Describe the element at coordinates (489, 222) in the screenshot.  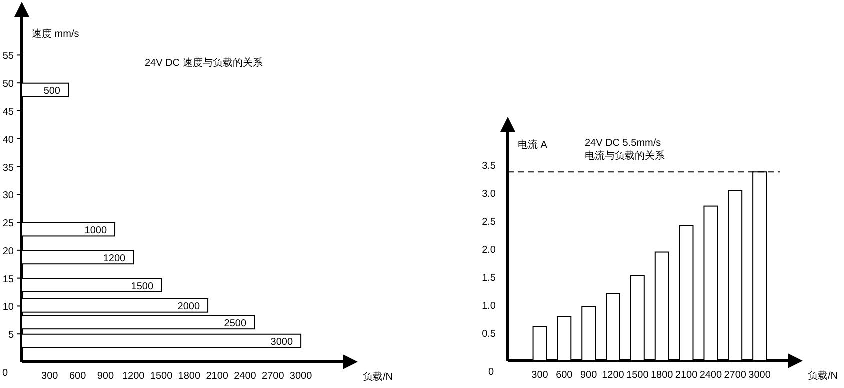
I see `y-tick-label: 2.5` at that location.